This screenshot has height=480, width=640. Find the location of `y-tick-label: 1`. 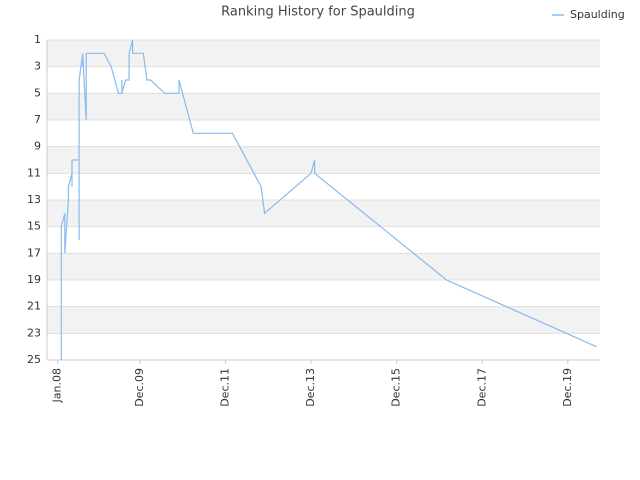

y-tick-label: 1 is located at coordinates (37, 39).